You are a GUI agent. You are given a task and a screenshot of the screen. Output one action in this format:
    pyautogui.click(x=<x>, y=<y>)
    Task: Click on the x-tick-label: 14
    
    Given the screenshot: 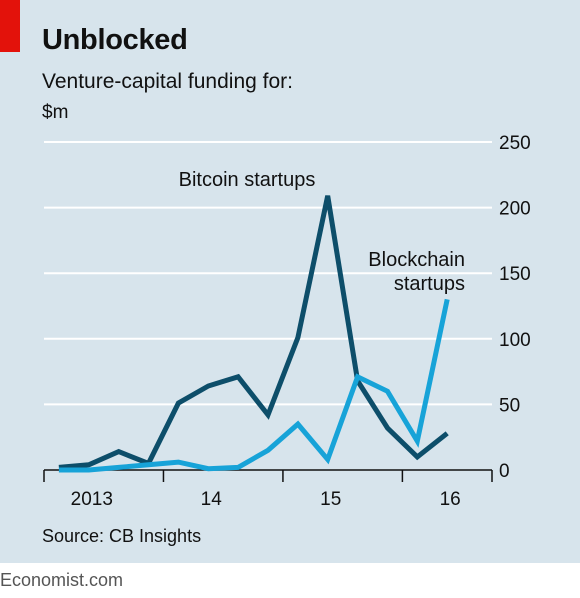 What is the action you would take?
    pyautogui.click(x=212, y=499)
    